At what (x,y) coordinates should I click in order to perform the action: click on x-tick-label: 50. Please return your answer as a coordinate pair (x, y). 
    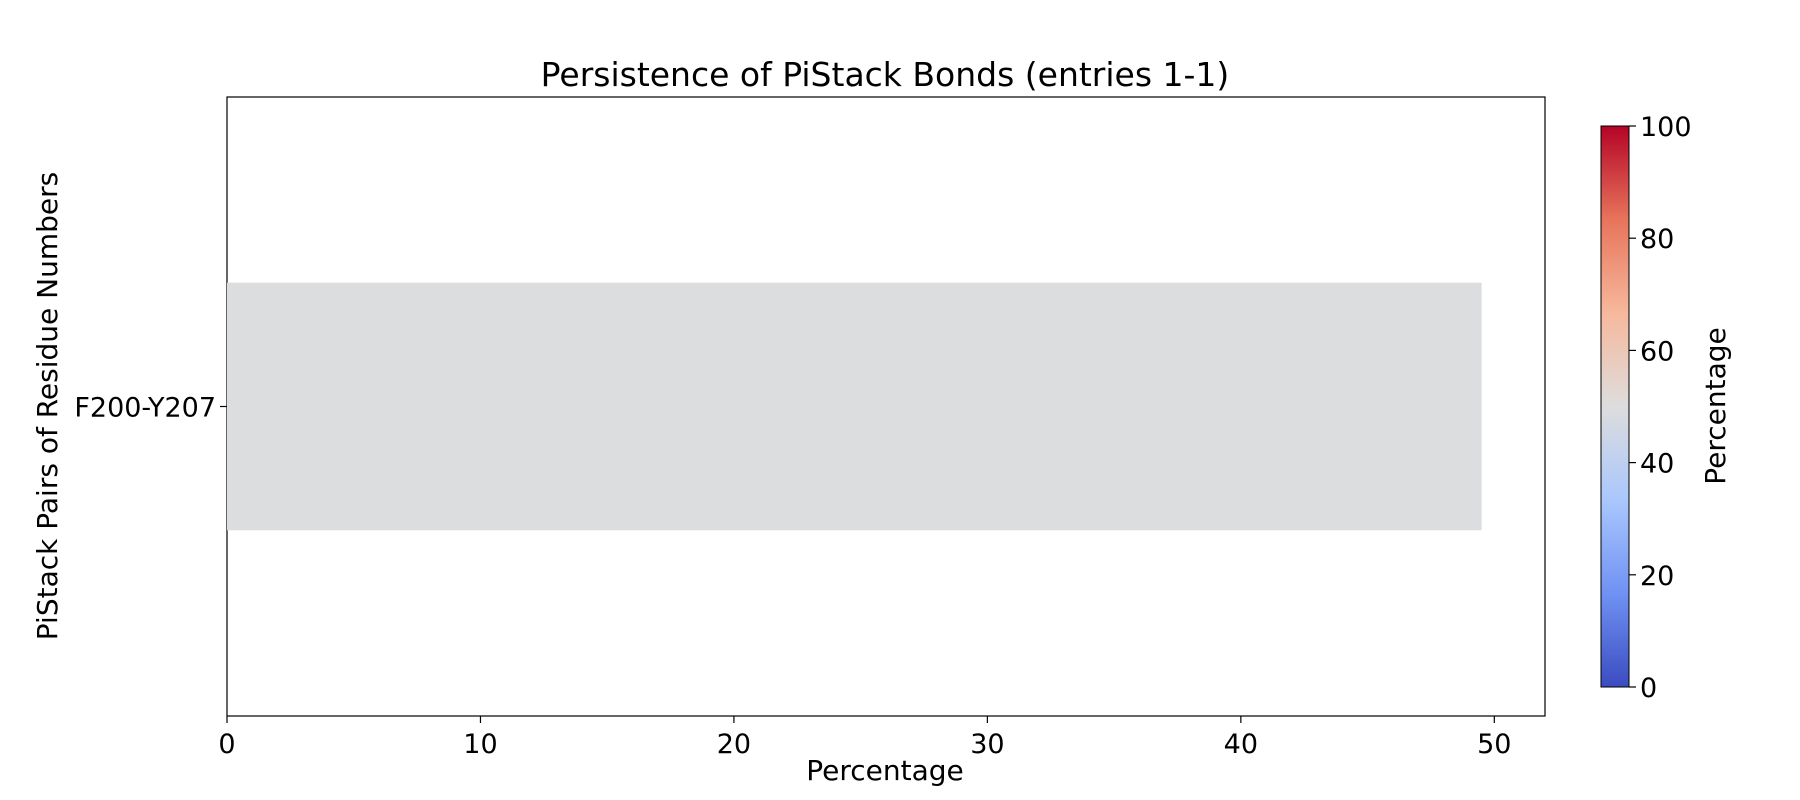
    Looking at the image, I should click on (1494, 744).